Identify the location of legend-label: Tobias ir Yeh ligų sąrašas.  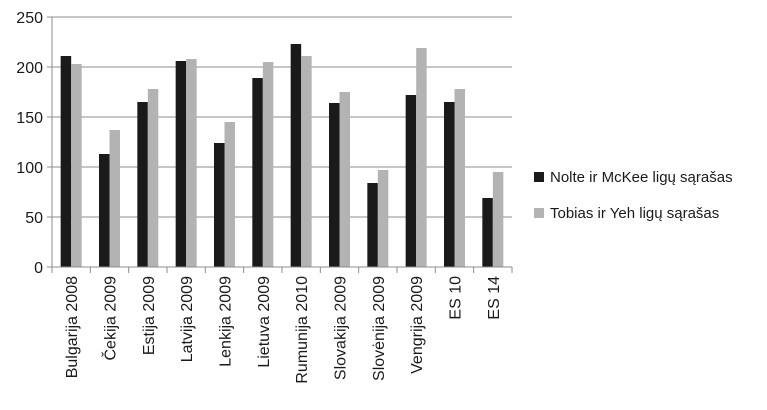
(634, 213).